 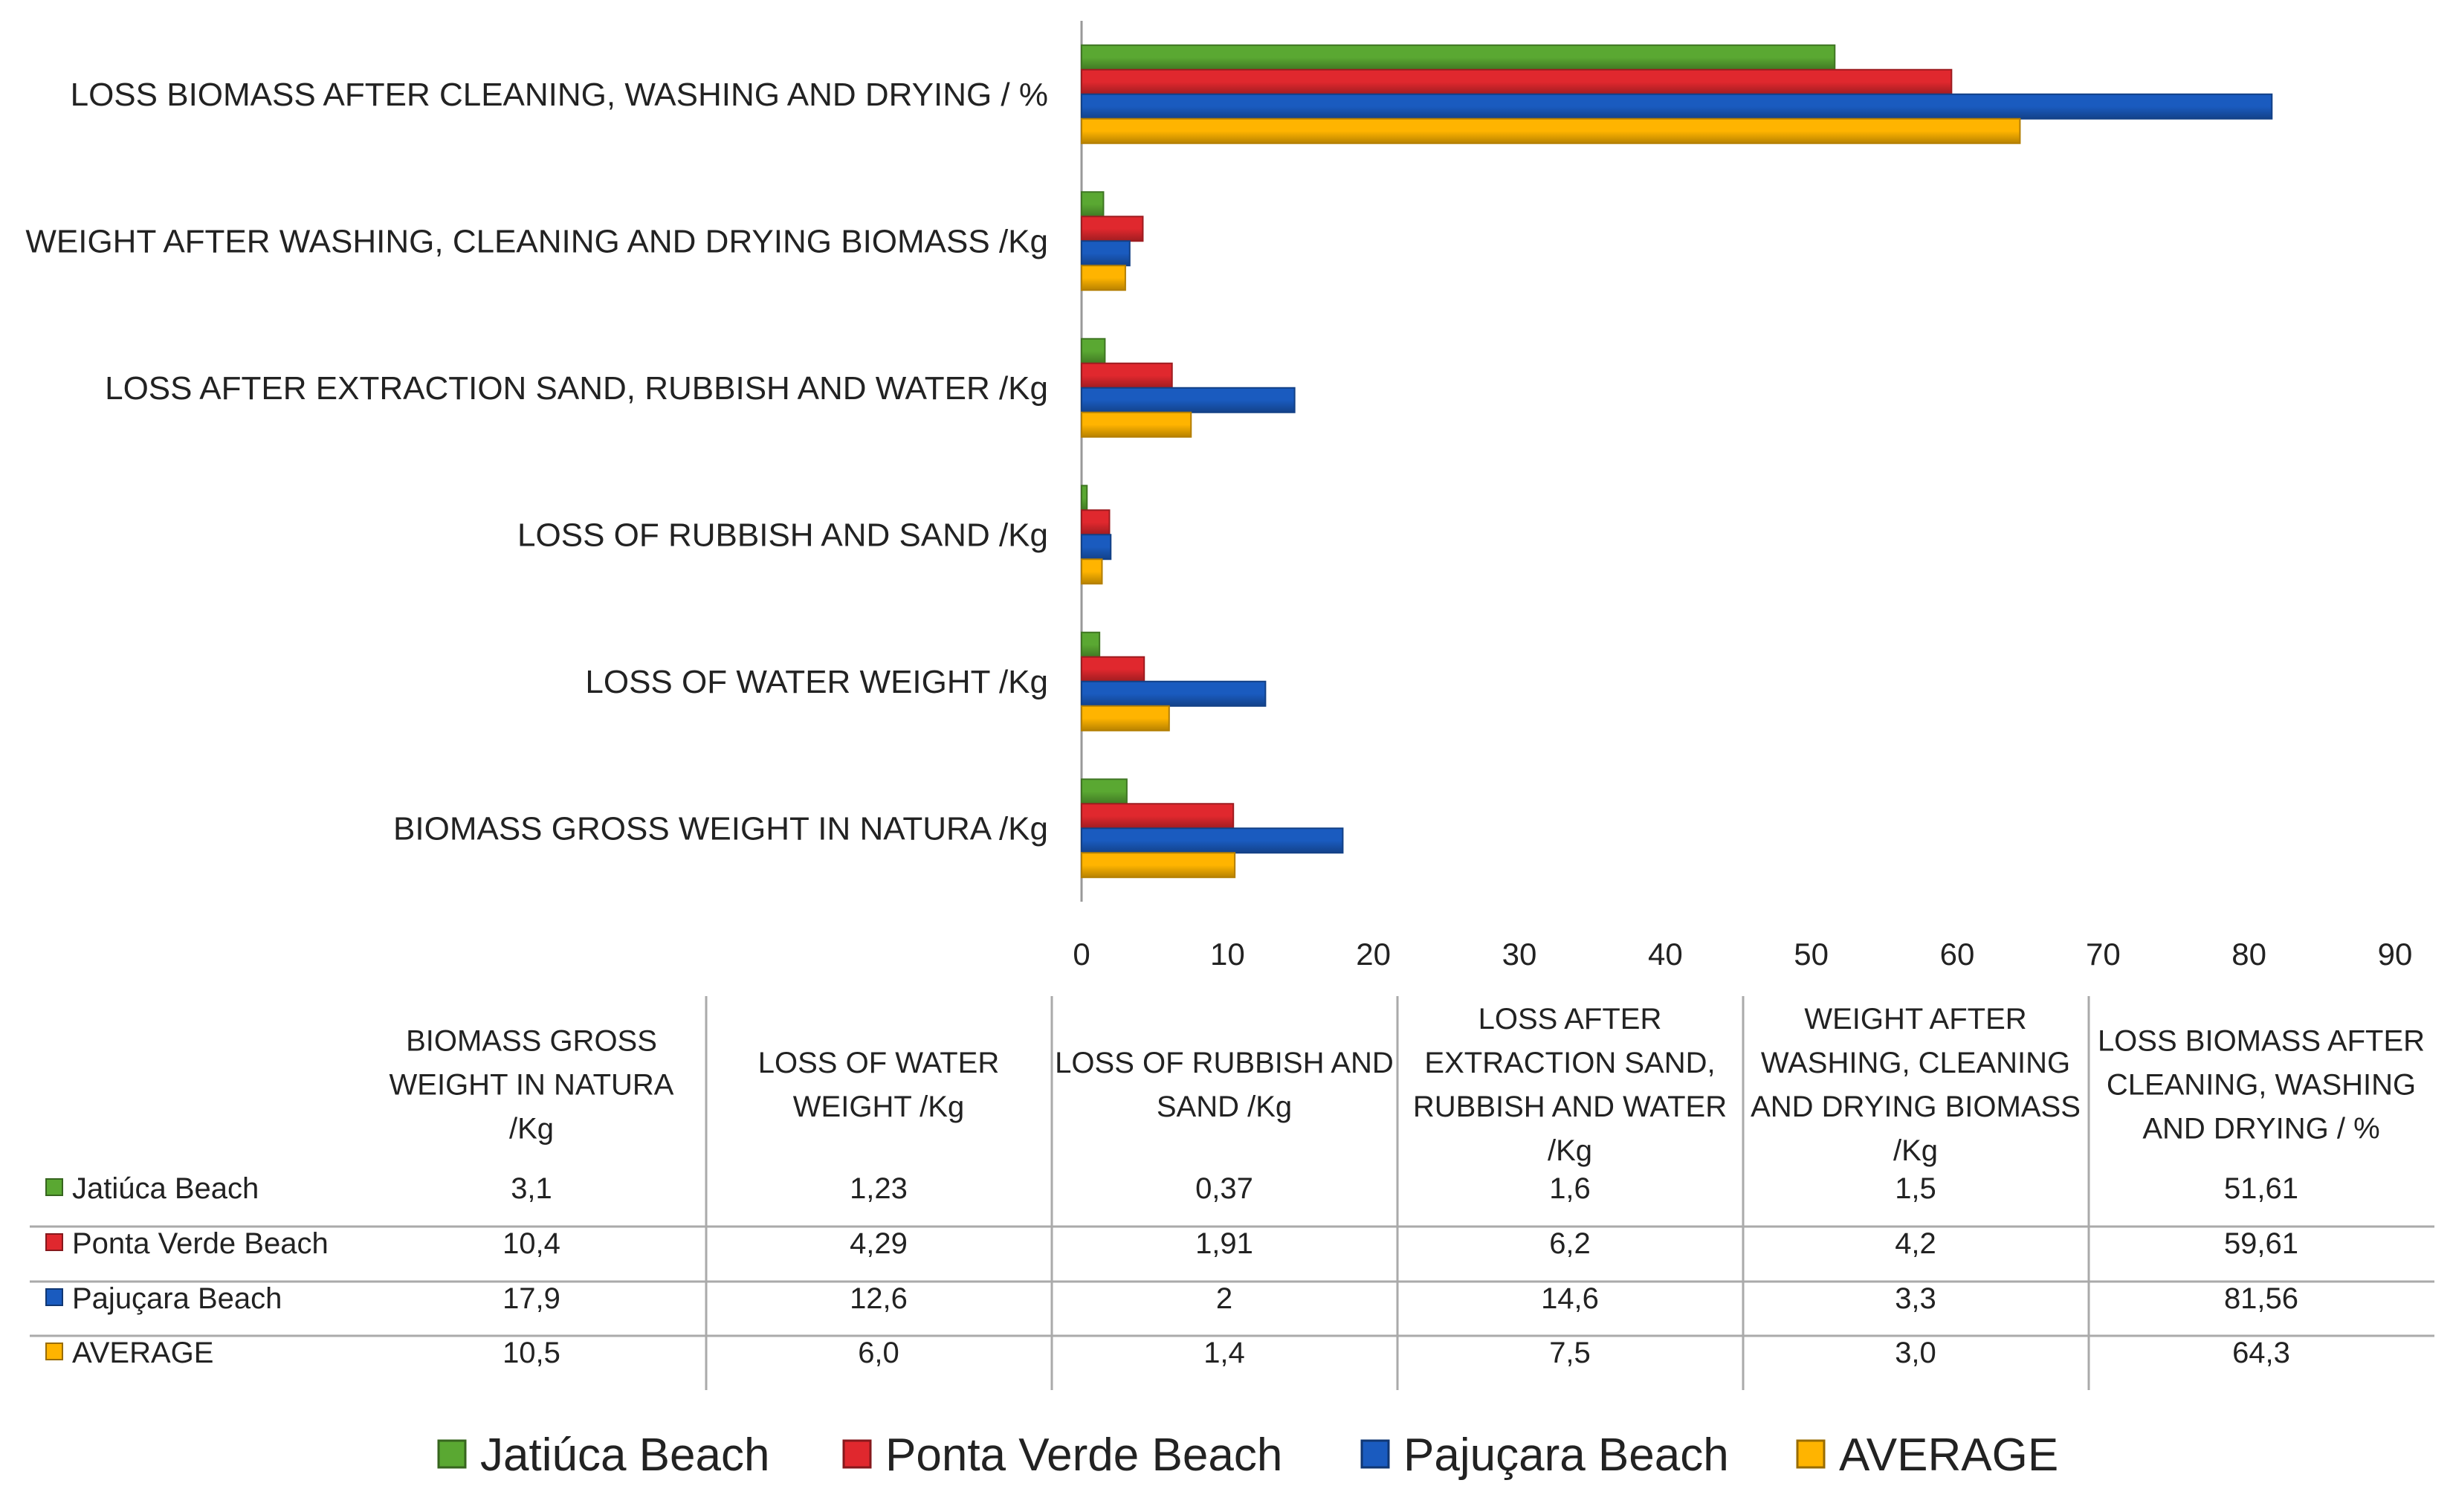 What do you see at coordinates (165, 1189) in the screenshot?
I see `table-row-label: Jatiúca Beach` at bounding box center [165, 1189].